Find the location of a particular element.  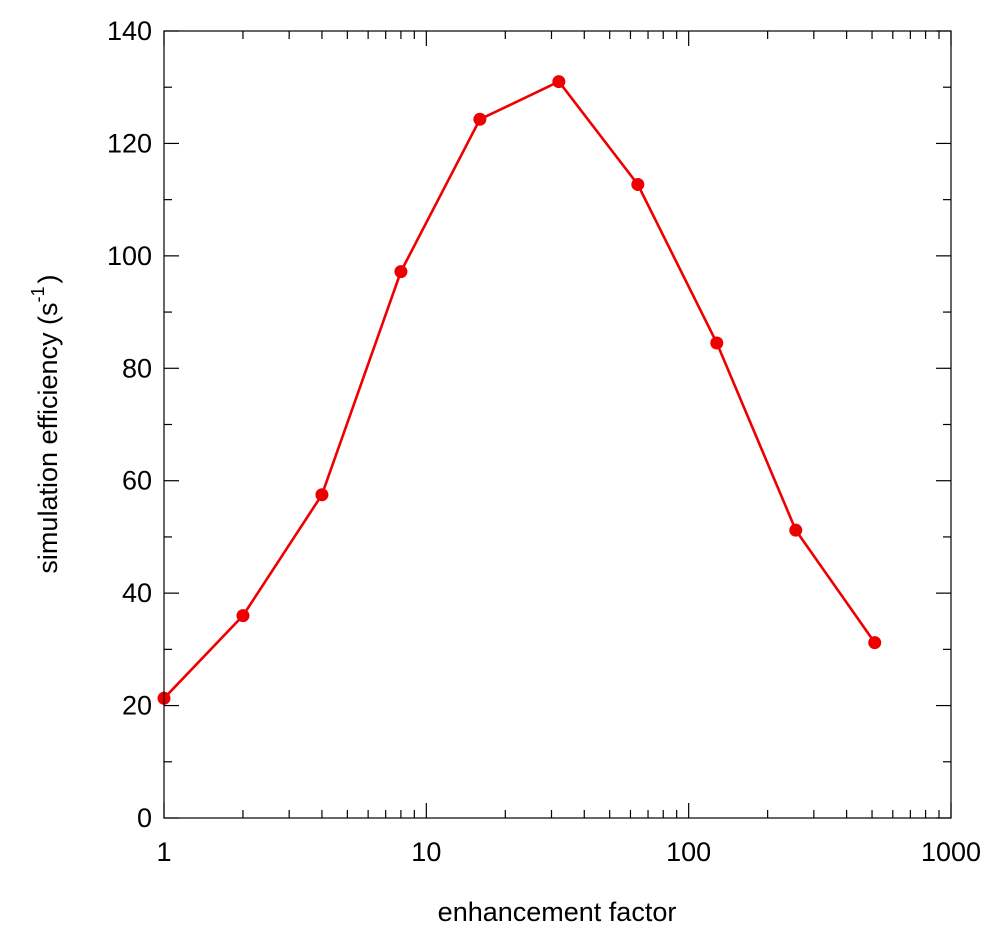

y-tick-label: 20 is located at coordinates (137, 706).